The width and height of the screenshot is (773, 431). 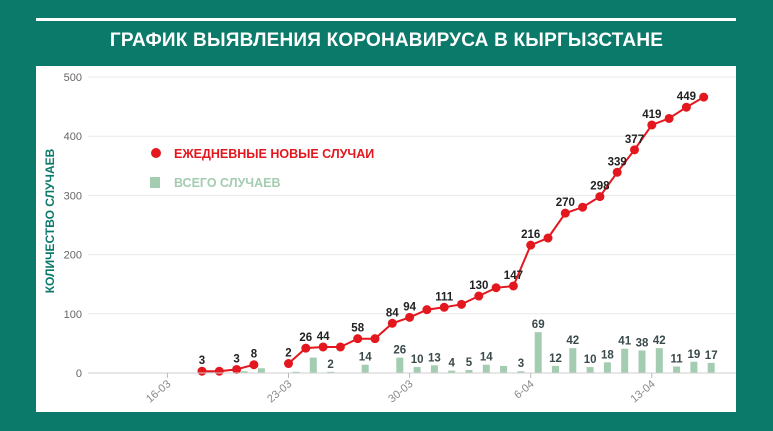 What do you see at coordinates (711, 356) in the screenshot?
I see `bar-data-label: 17` at bounding box center [711, 356].